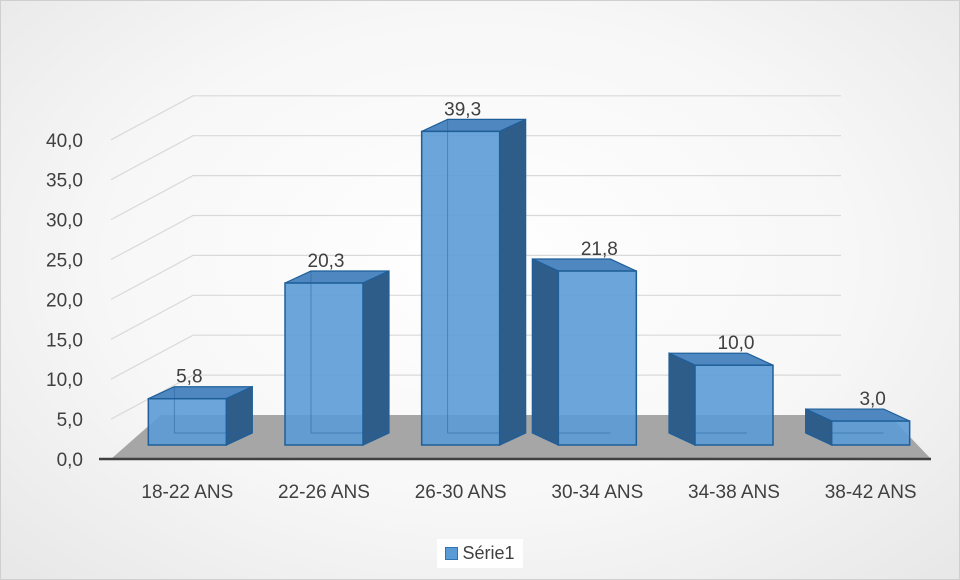  What do you see at coordinates (734, 492) in the screenshot?
I see `x-tick-label: 34-38 ANS` at bounding box center [734, 492].